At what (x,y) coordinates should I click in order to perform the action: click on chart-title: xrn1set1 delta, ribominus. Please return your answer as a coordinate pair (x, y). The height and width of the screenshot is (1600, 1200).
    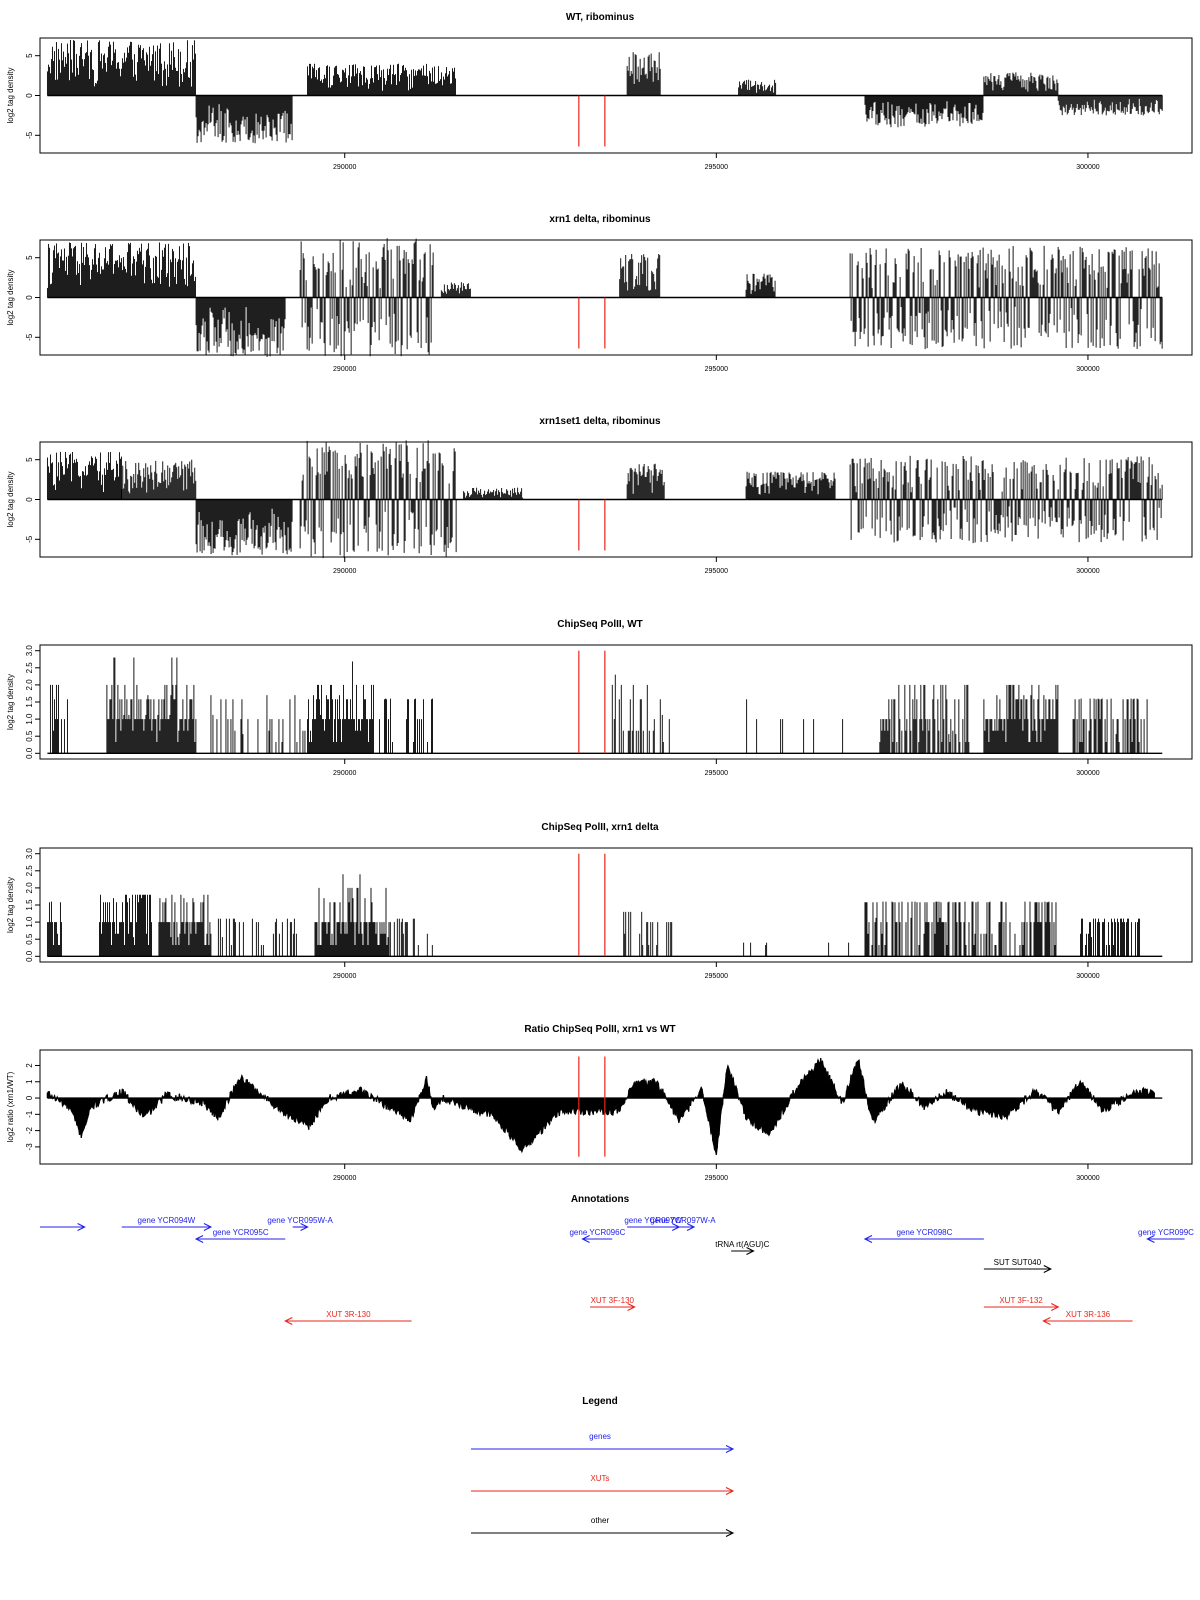
    Looking at the image, I should click on (600, 421).